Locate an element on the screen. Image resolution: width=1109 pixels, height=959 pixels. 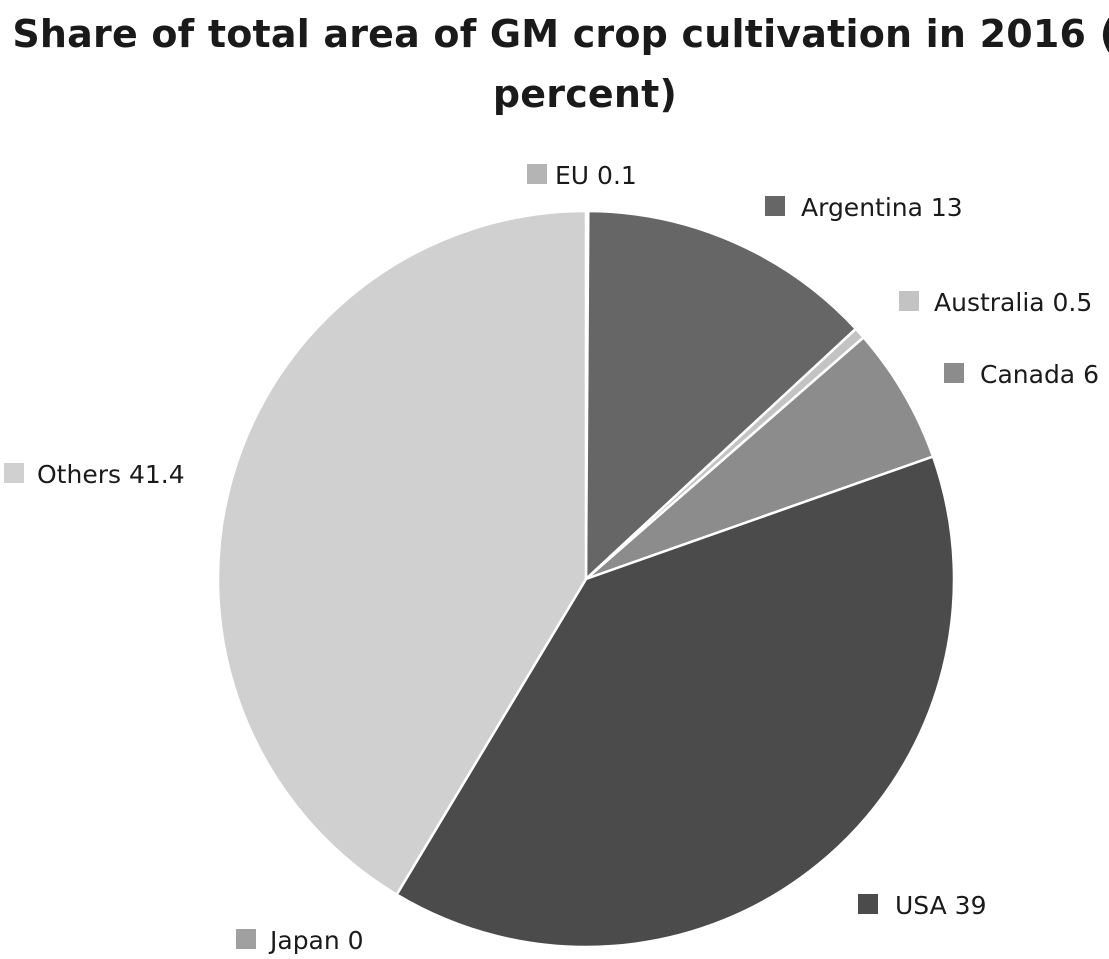
legend-swatch-eu is located at coordinates (537, 174).